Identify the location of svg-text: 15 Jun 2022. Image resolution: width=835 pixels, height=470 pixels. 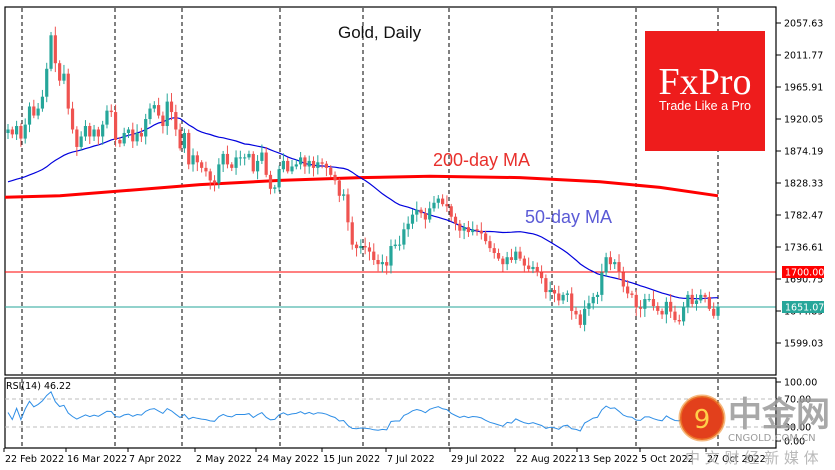
(351, 459).